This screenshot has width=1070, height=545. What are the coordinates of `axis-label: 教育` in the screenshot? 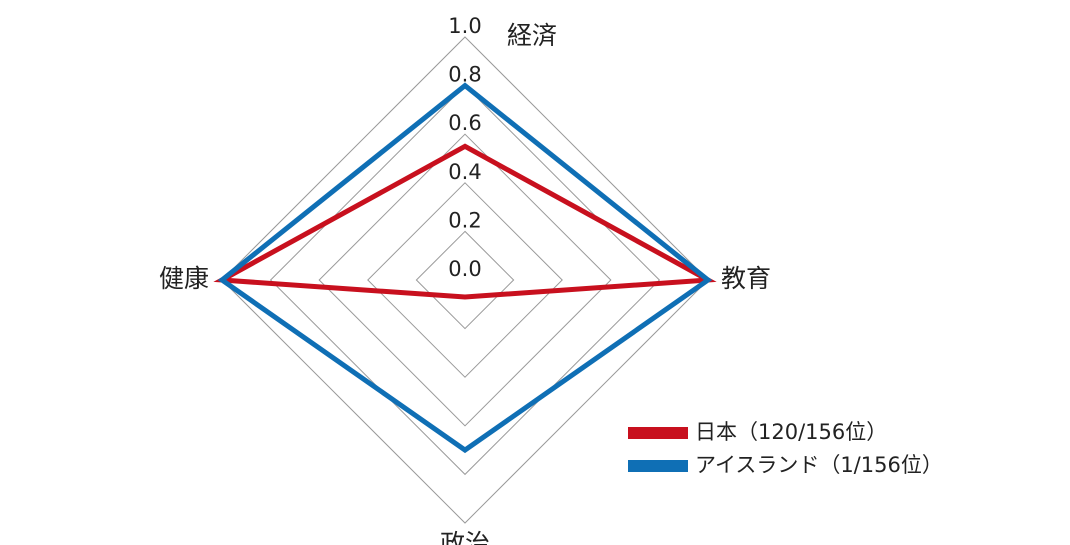 It's located at (746, 278).